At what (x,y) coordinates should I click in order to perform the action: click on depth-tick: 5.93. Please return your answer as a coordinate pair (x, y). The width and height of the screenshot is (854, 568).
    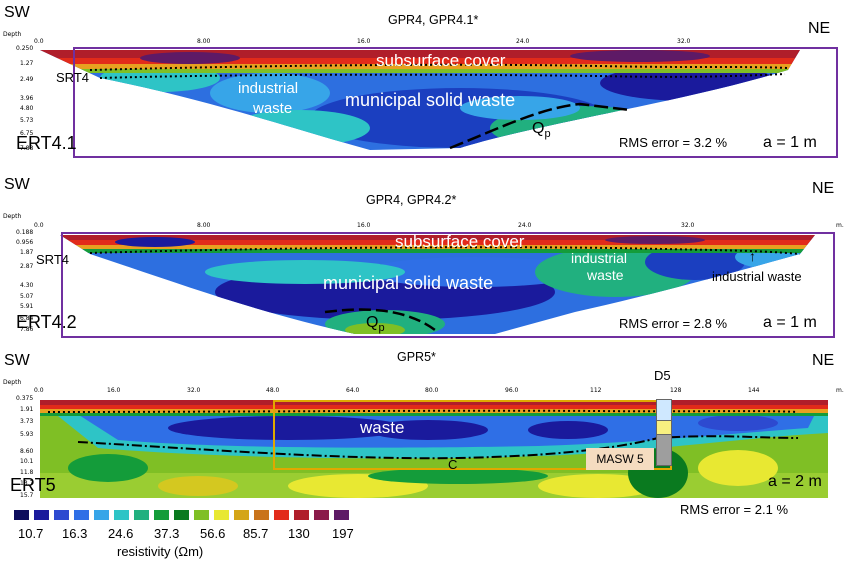
    Looking at the image, I should click on (27, 434).